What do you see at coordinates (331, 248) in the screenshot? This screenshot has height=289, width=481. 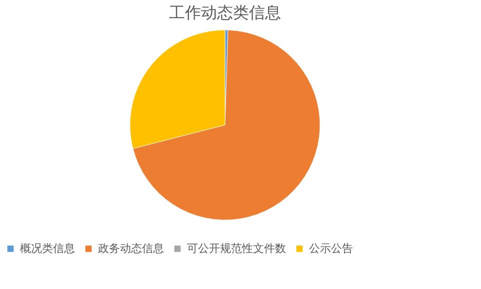 I see `legend-label: 公示公告` at bounding box center [331, 248].